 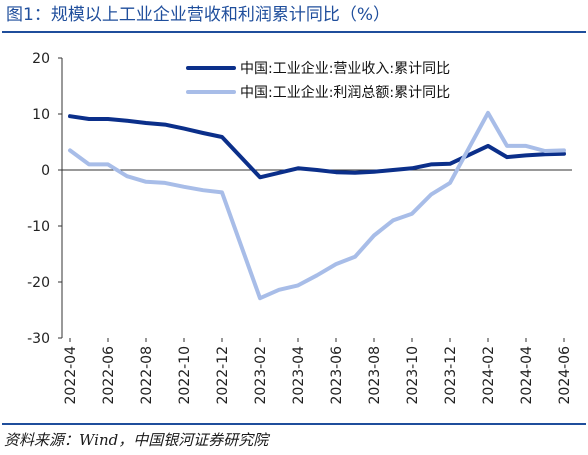 What do you see at coordinates (41, 59) in the screenshot?
I see `y-tick-label: 20` at bounding box center [41, 59].